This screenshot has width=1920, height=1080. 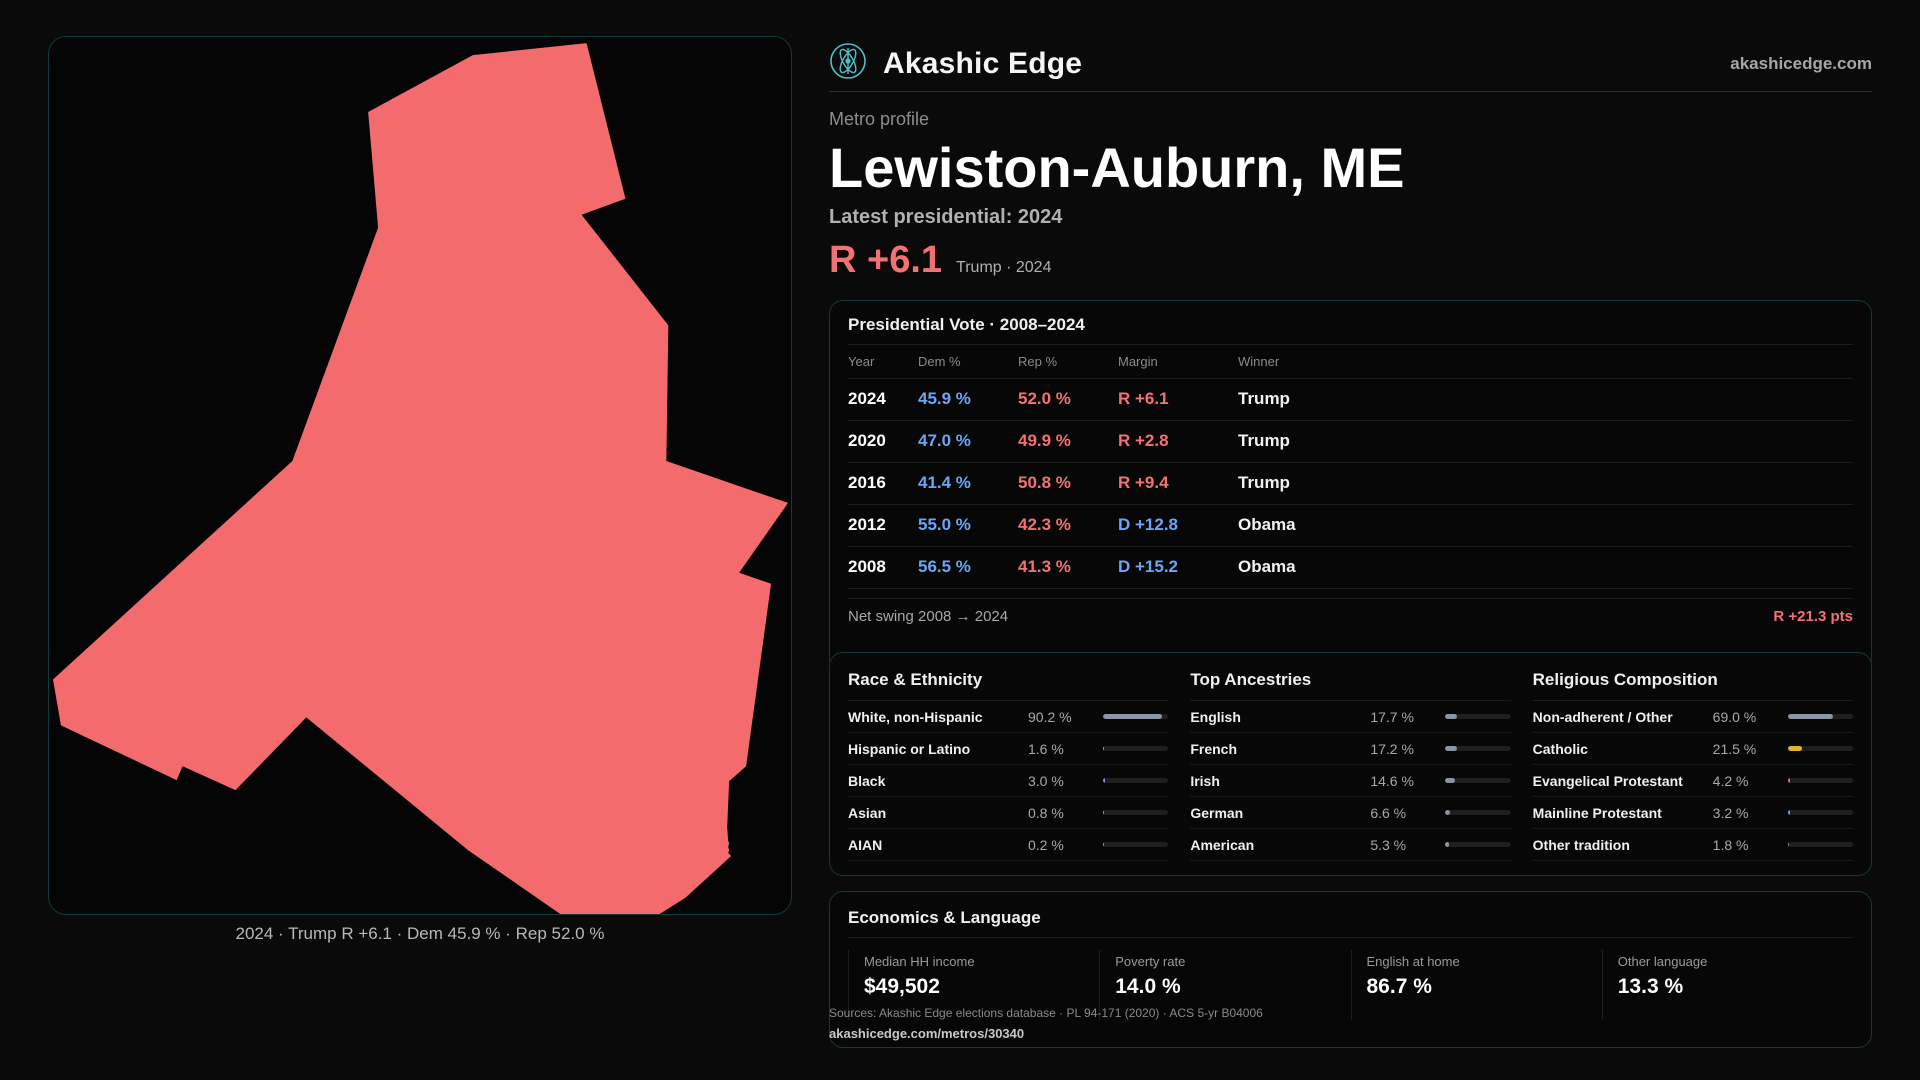 What do you see at coordinates (1545, 483) in the screenshot?
I see `cell-winner: Trump` at bounding box center [1545, 483].